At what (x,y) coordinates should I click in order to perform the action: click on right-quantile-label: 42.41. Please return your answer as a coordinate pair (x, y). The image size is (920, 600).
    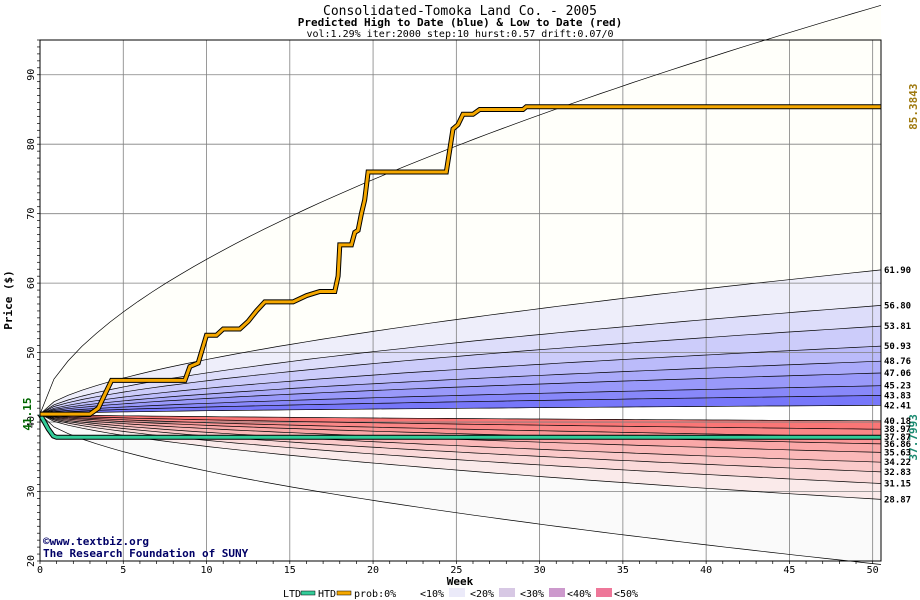
    Looking at the image, I should click on (897, 406).